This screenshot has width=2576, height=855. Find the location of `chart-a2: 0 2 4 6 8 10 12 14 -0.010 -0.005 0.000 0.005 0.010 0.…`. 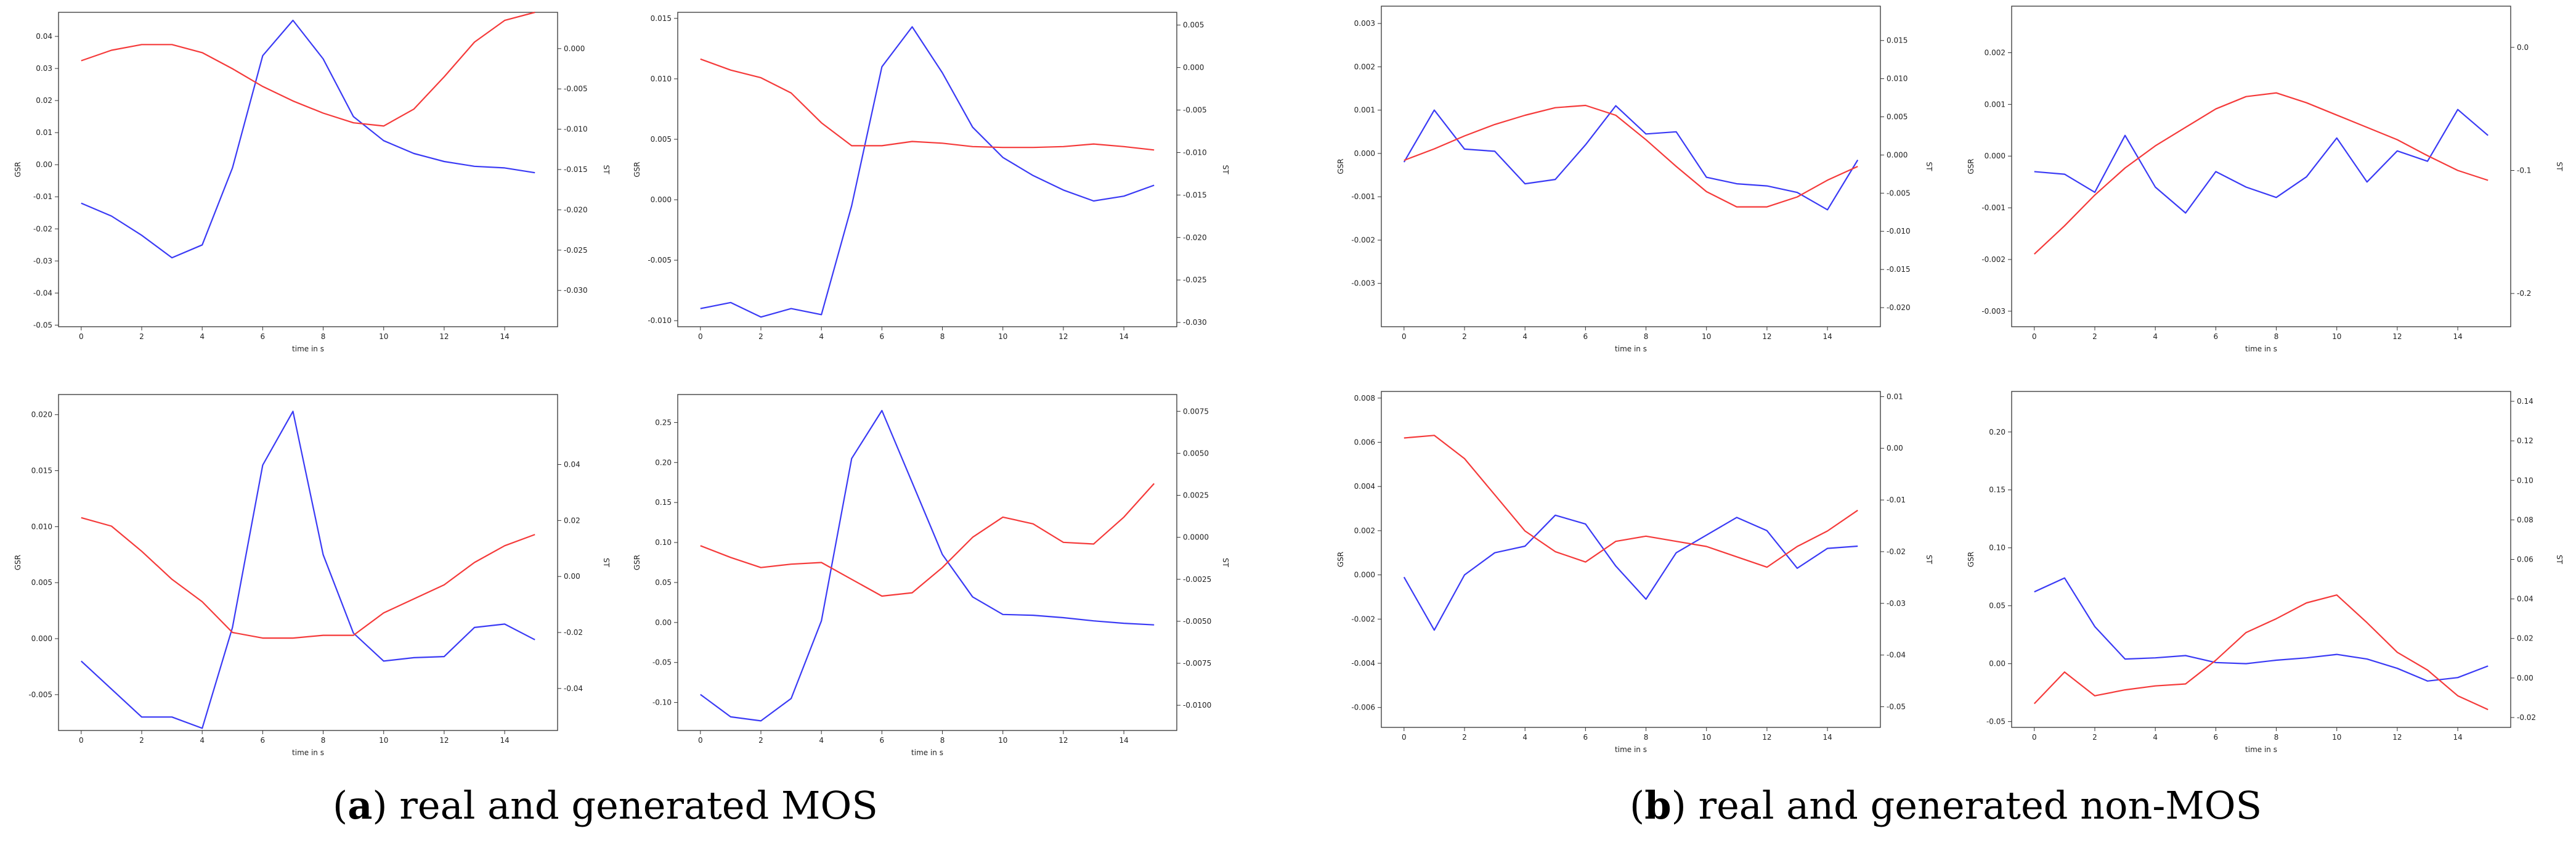

chart-a2: 0 2 4 6 8 10 12 14 -0.010 -0.005 0.000 0.005 0.010 0.… is located at coordinates (931, 177).